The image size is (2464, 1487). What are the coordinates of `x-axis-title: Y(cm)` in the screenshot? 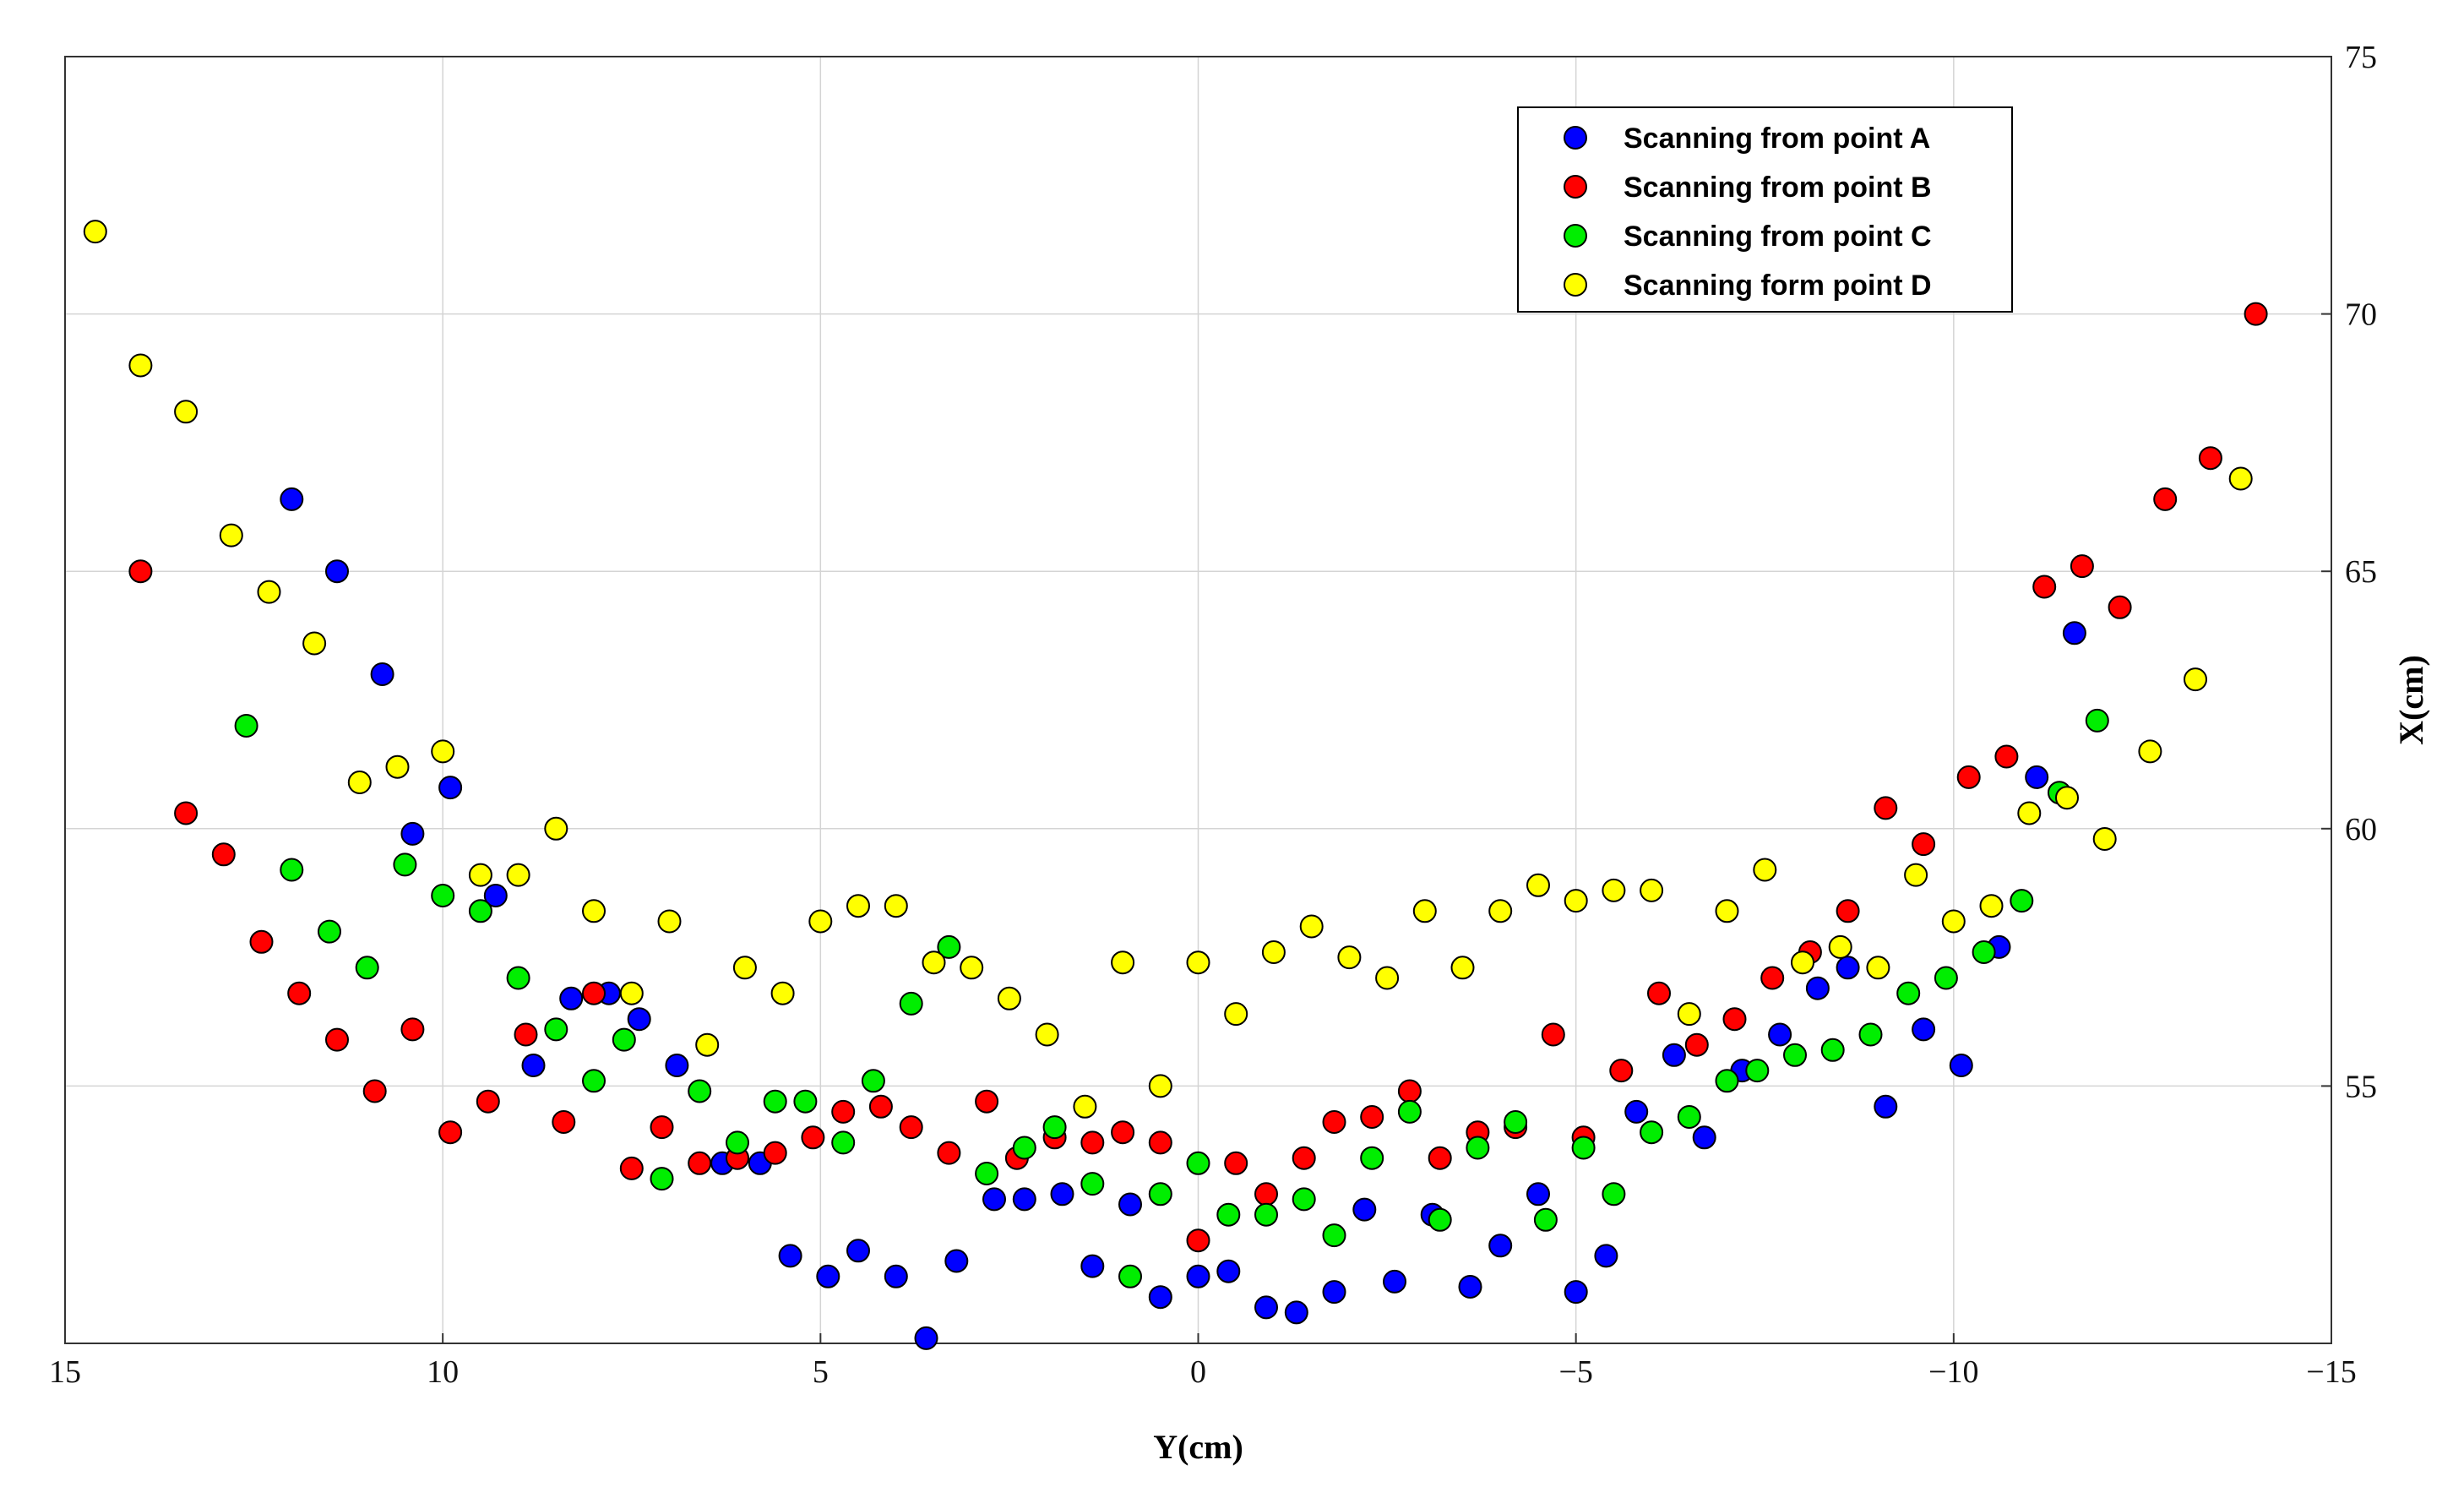 It's located at (1198, 1447).